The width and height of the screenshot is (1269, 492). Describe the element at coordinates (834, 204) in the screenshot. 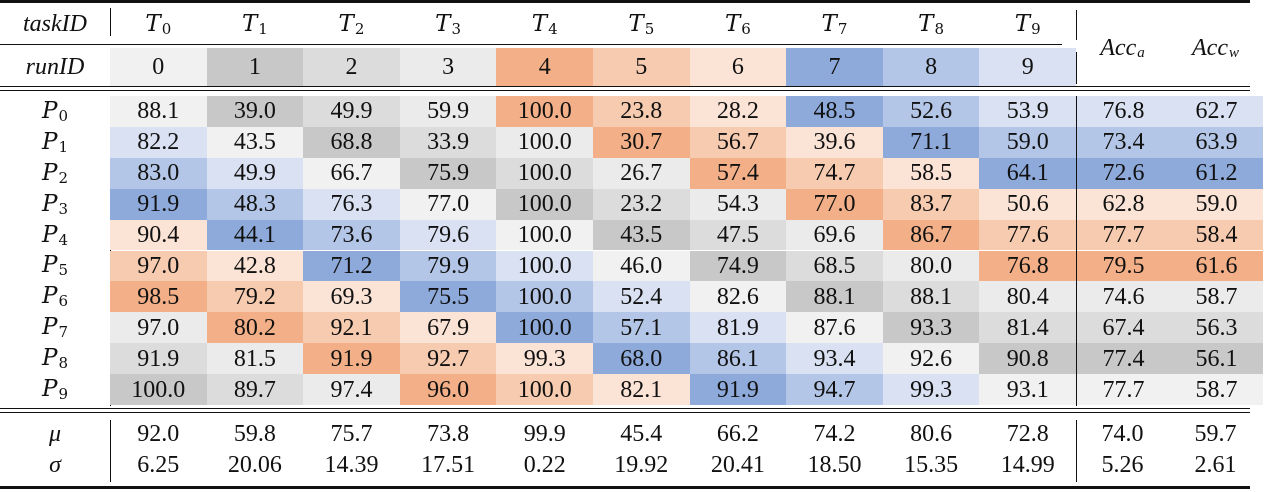

I see `table-cell: 77.0` at that location.